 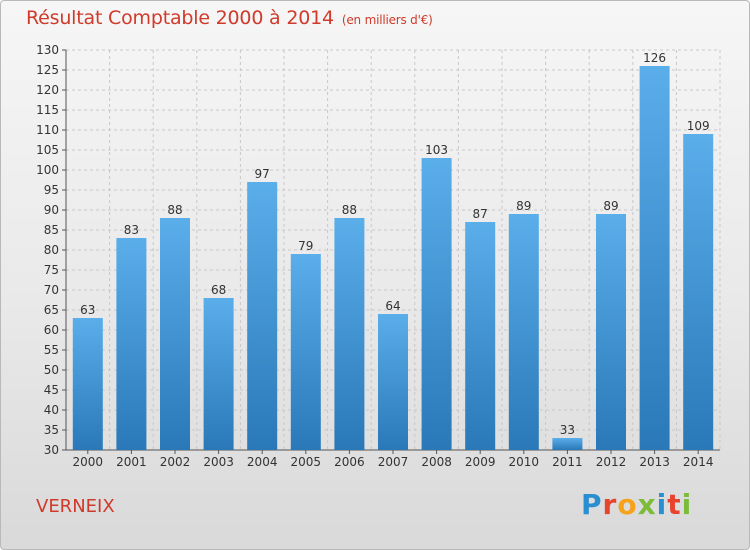 I want to click on bar-2003, so click(x=218, y=374).